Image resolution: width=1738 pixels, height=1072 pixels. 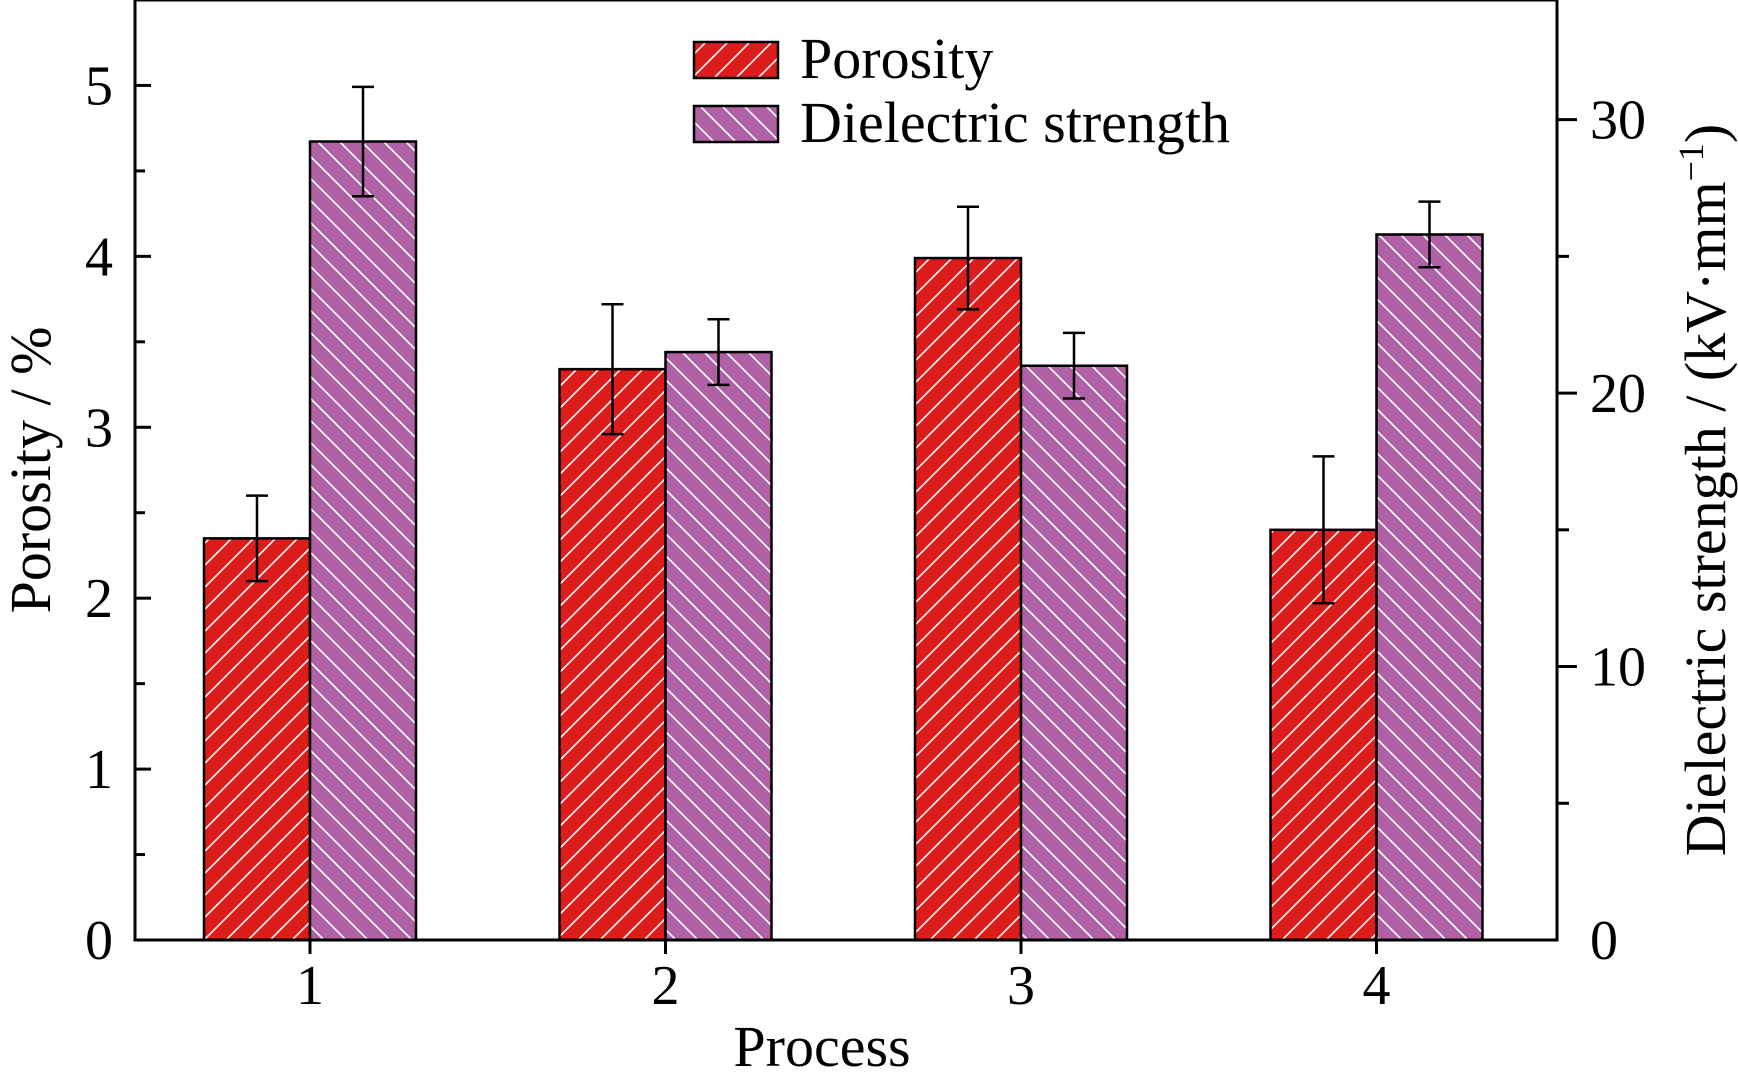 What do you see at coordinates (1377, 986) in the screenshot?
I see `x-tick-label-4: 4` at bounding box center [1377, 986].